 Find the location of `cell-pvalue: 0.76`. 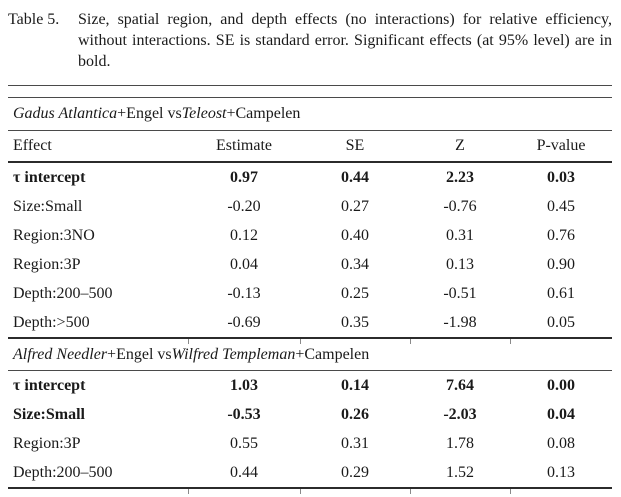

cell-pvalue: 0.76 is located at coordinates (561, 235).